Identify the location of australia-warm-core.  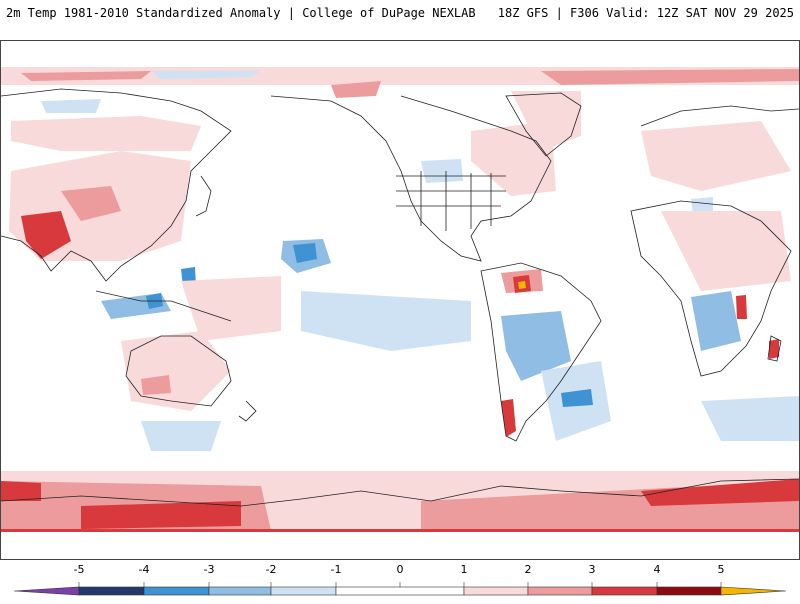
(156, 385).